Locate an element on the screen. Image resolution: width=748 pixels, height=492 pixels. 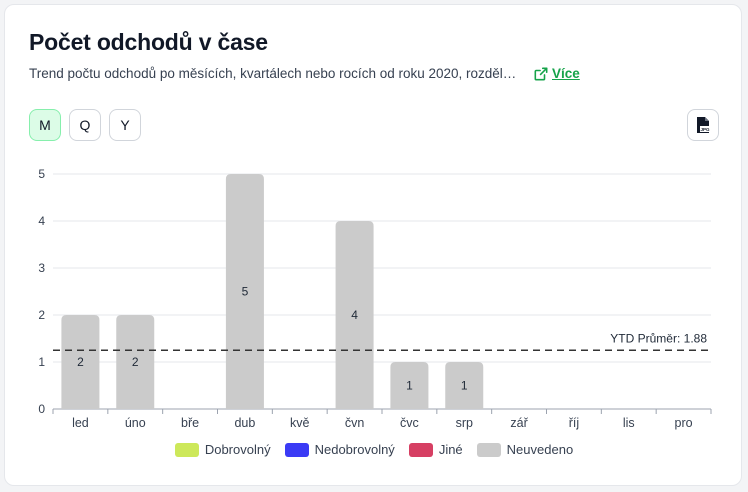
x-tick-label: čvn is located at coordinates (355, 423).